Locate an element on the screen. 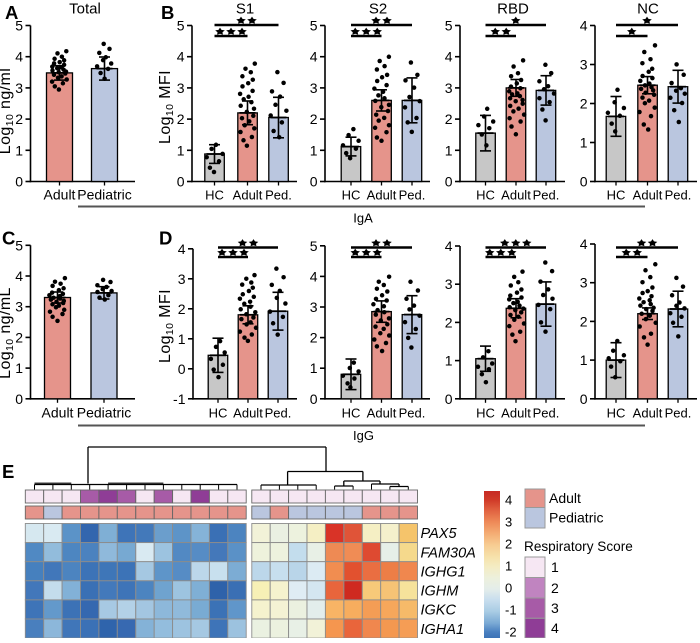  svg-text: IgG is located at coordinates (363, 435).